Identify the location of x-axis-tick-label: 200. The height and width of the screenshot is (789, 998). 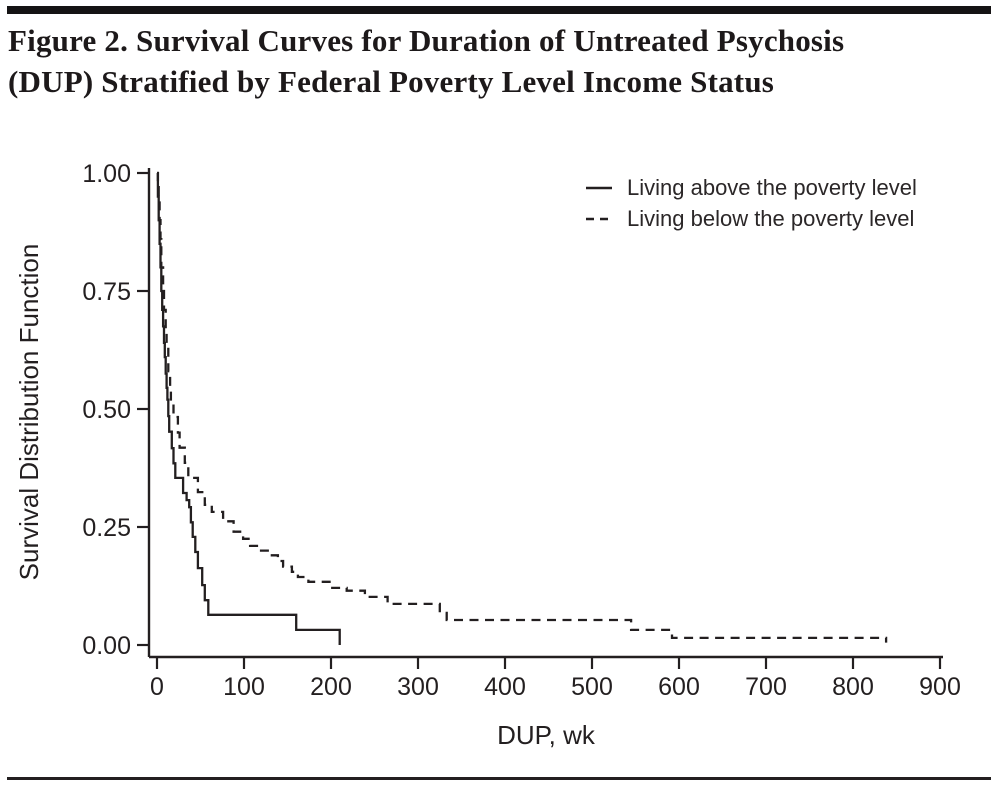
(331, 687).